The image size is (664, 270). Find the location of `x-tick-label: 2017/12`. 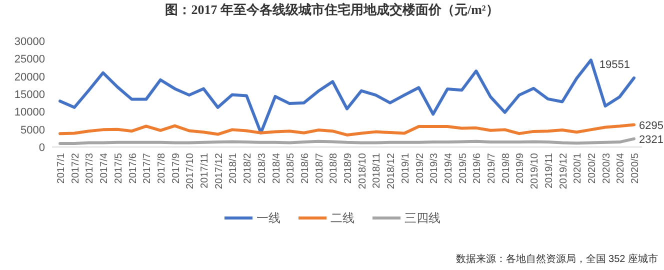

x-tick-label: 2017/12 is located at coordinates (219, 171).